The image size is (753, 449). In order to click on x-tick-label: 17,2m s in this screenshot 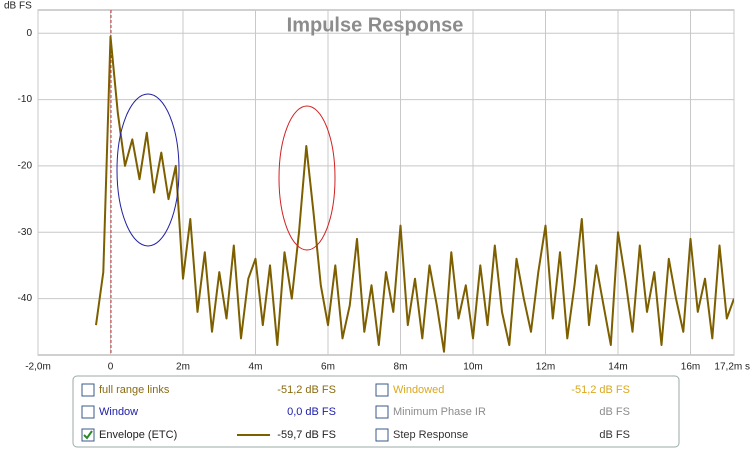, I will do `click(732, 367)`.